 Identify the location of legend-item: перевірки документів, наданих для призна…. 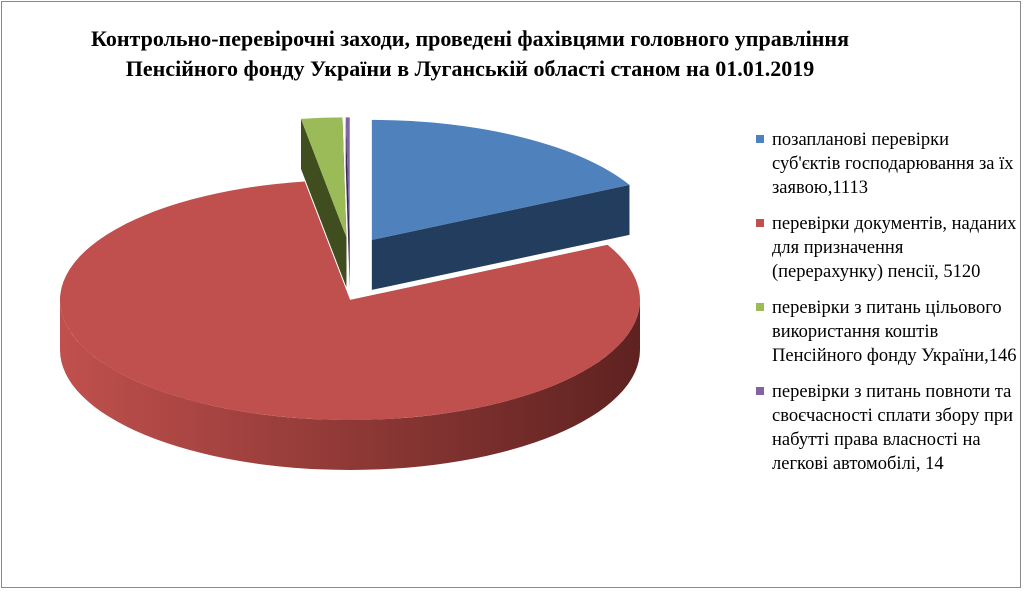
(887, 248).